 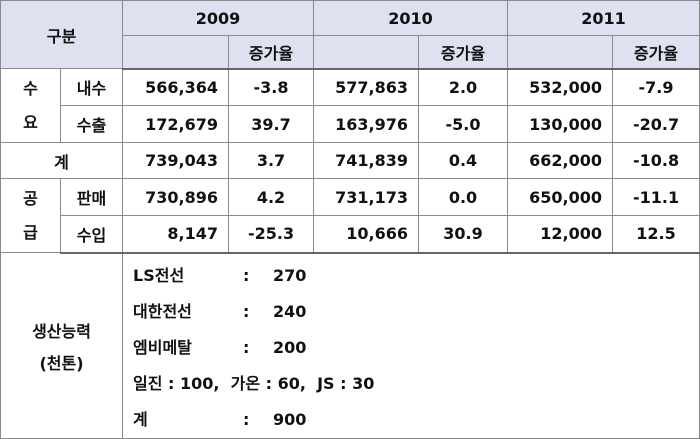 What do you see at coordinates (411, 18) in the screenshot?
I see `year-header: 2010` at bounding box center [411, 18].